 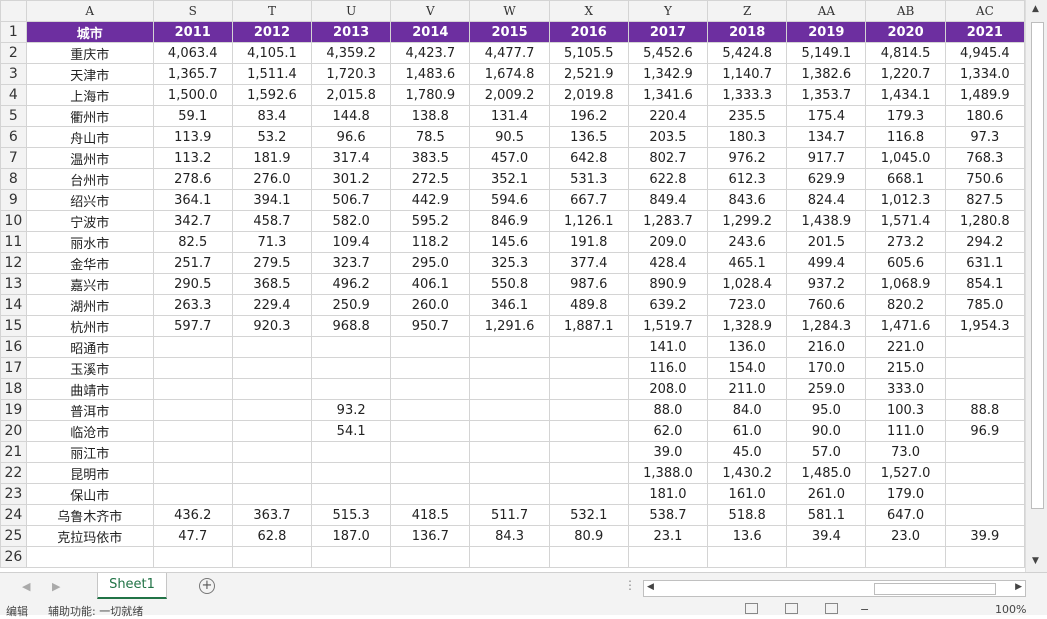 I want to click on value-cell: 1,045.0, so click(x=905, y=158).